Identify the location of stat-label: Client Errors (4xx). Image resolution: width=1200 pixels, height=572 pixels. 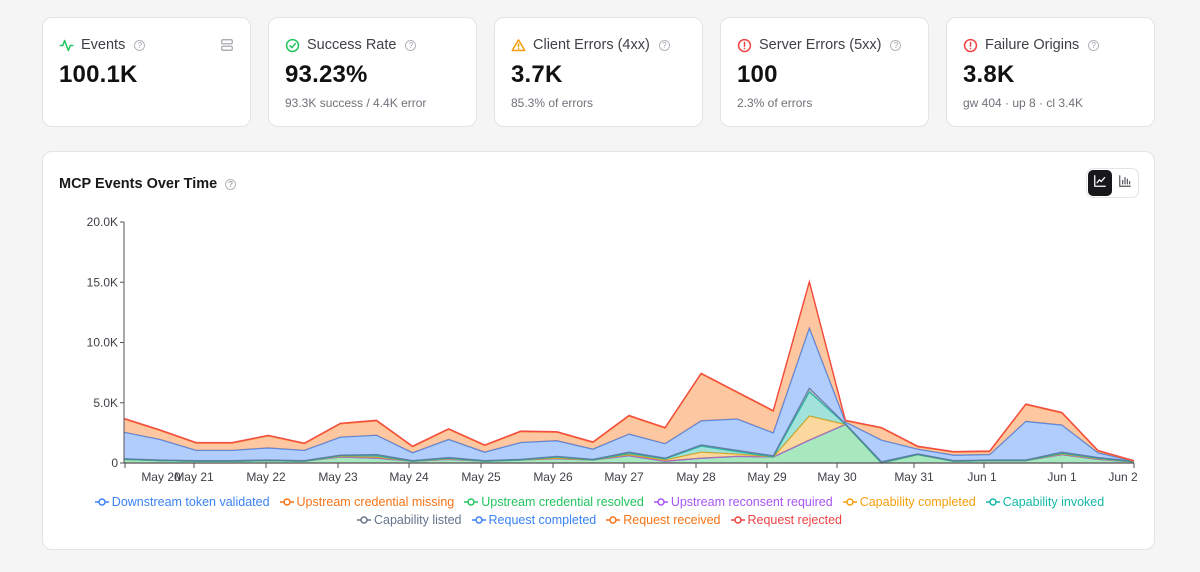
(591, 45).